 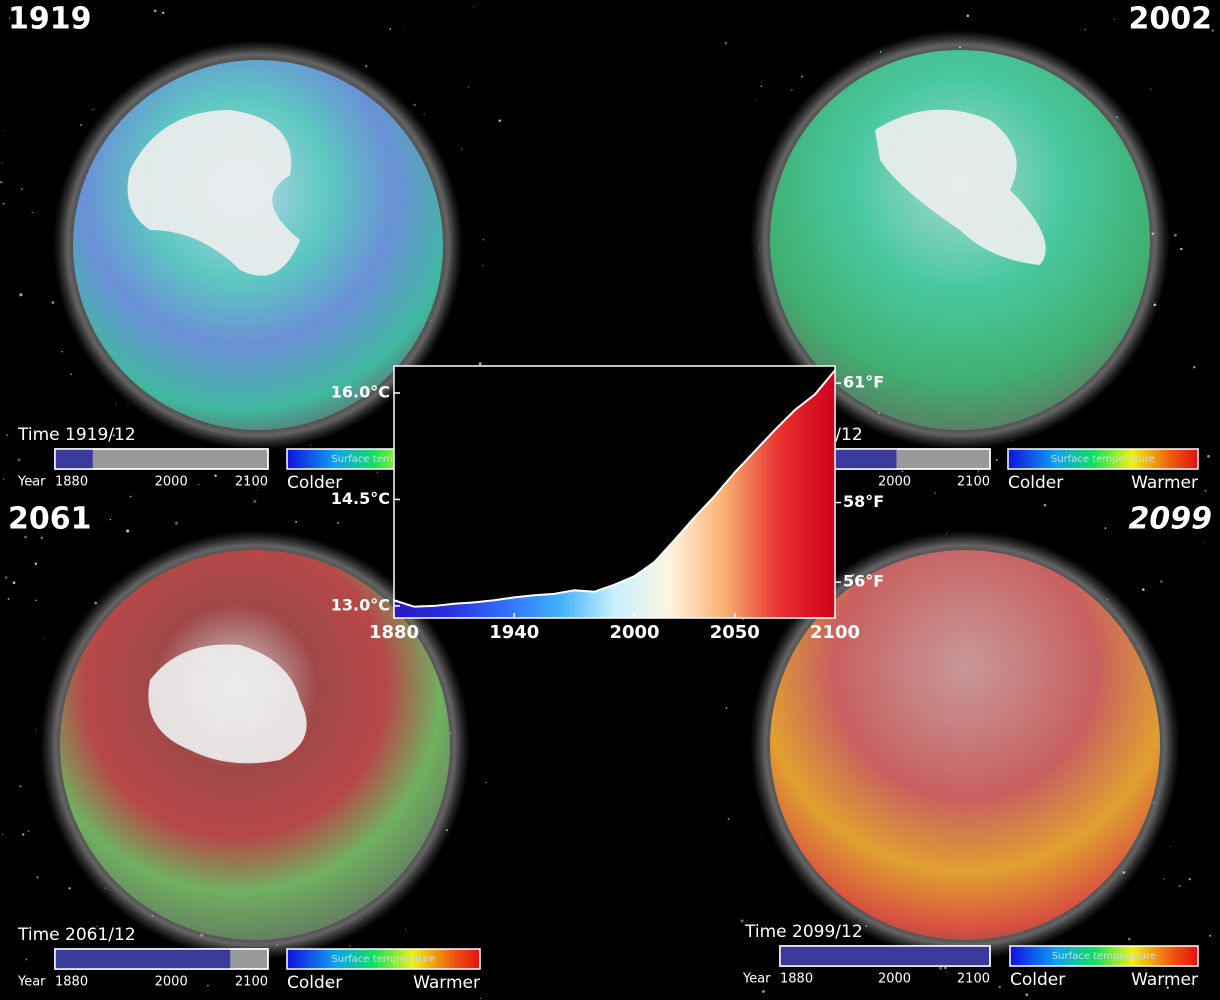 I want to click on ice-cap, so click(x=960, y=187).